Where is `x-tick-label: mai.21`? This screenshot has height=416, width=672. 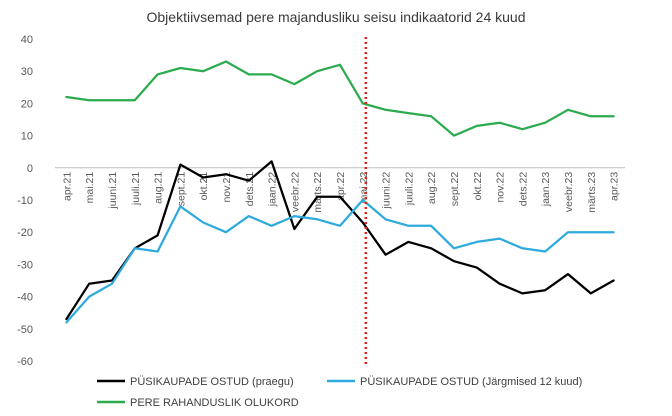
x-tick-label: mai.21 is located at coordinates (90, 188).